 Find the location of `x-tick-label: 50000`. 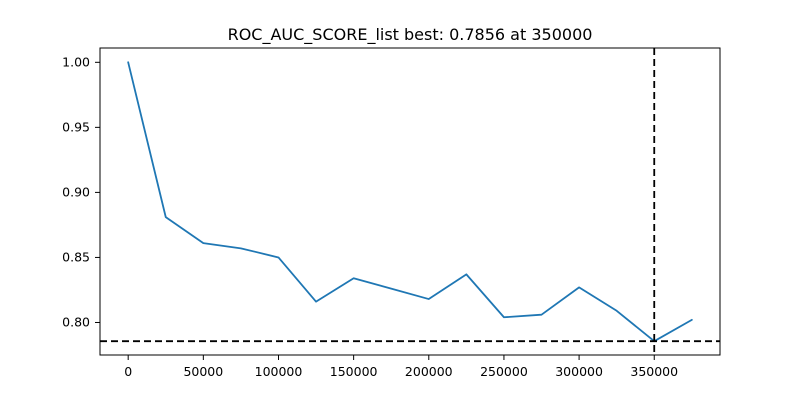

x-tick-label: 50000 is located at coordinates (203, 371).